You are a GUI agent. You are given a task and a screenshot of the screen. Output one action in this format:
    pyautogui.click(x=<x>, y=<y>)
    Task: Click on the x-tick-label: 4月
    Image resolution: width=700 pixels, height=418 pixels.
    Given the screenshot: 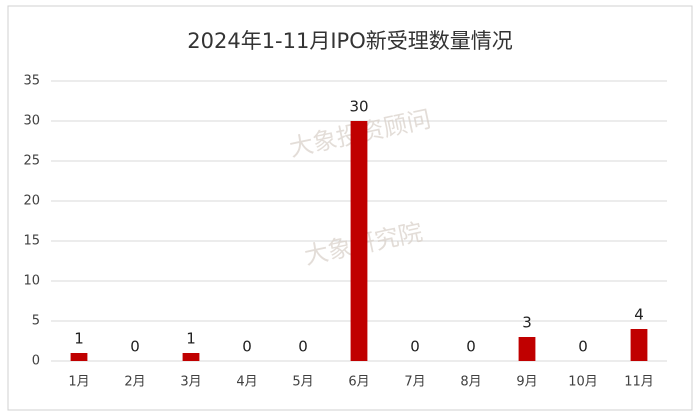 What is the action you would take?
    pyautogui.click(x=246, y=382)
    